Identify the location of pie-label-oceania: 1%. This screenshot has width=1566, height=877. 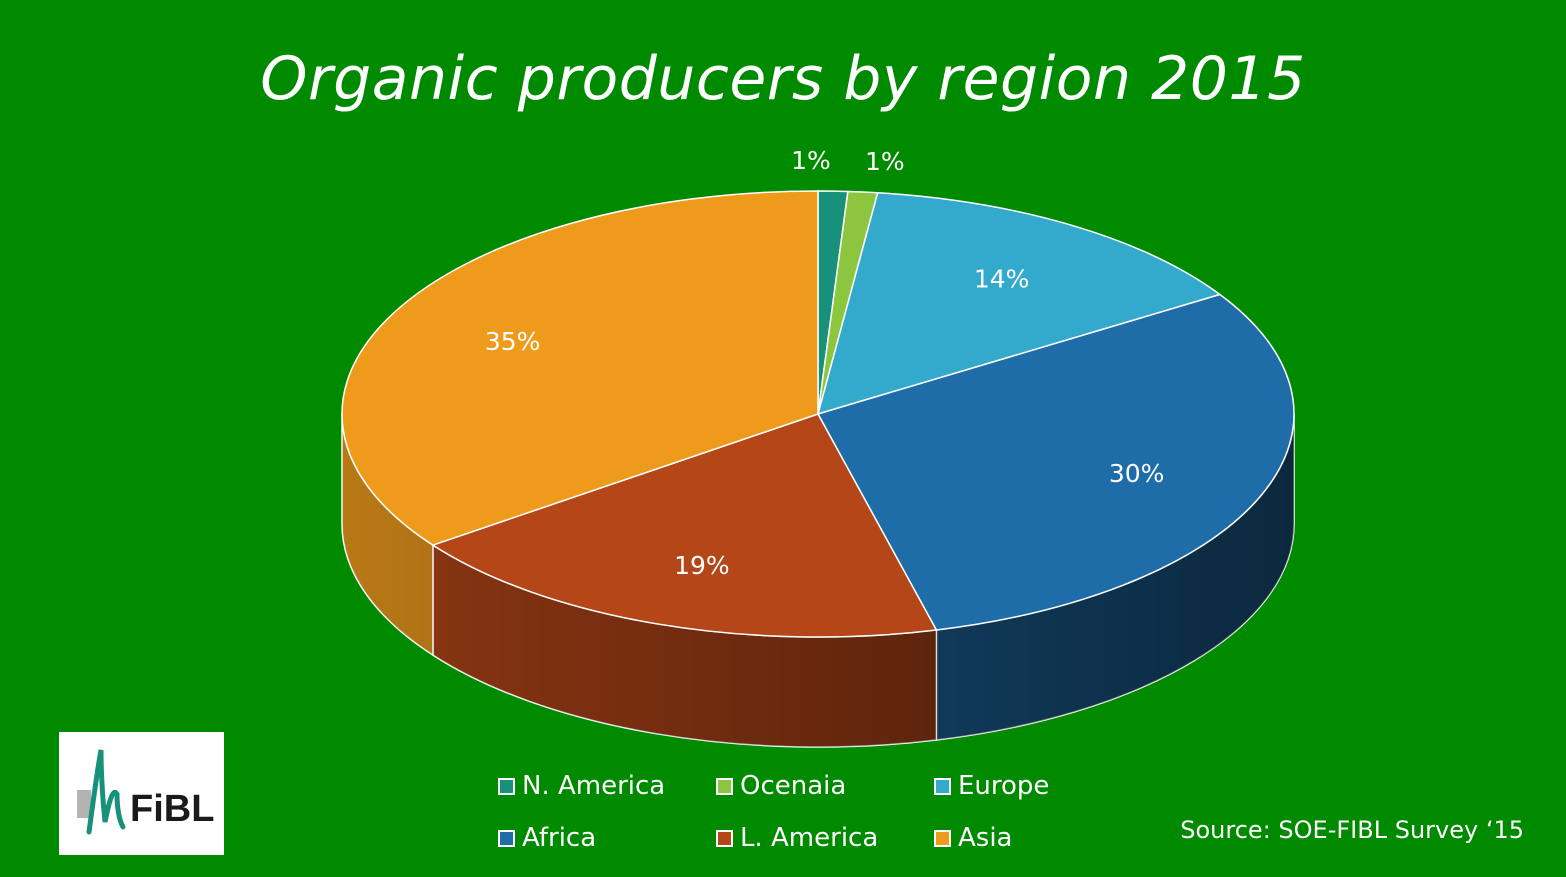
(885, 161).